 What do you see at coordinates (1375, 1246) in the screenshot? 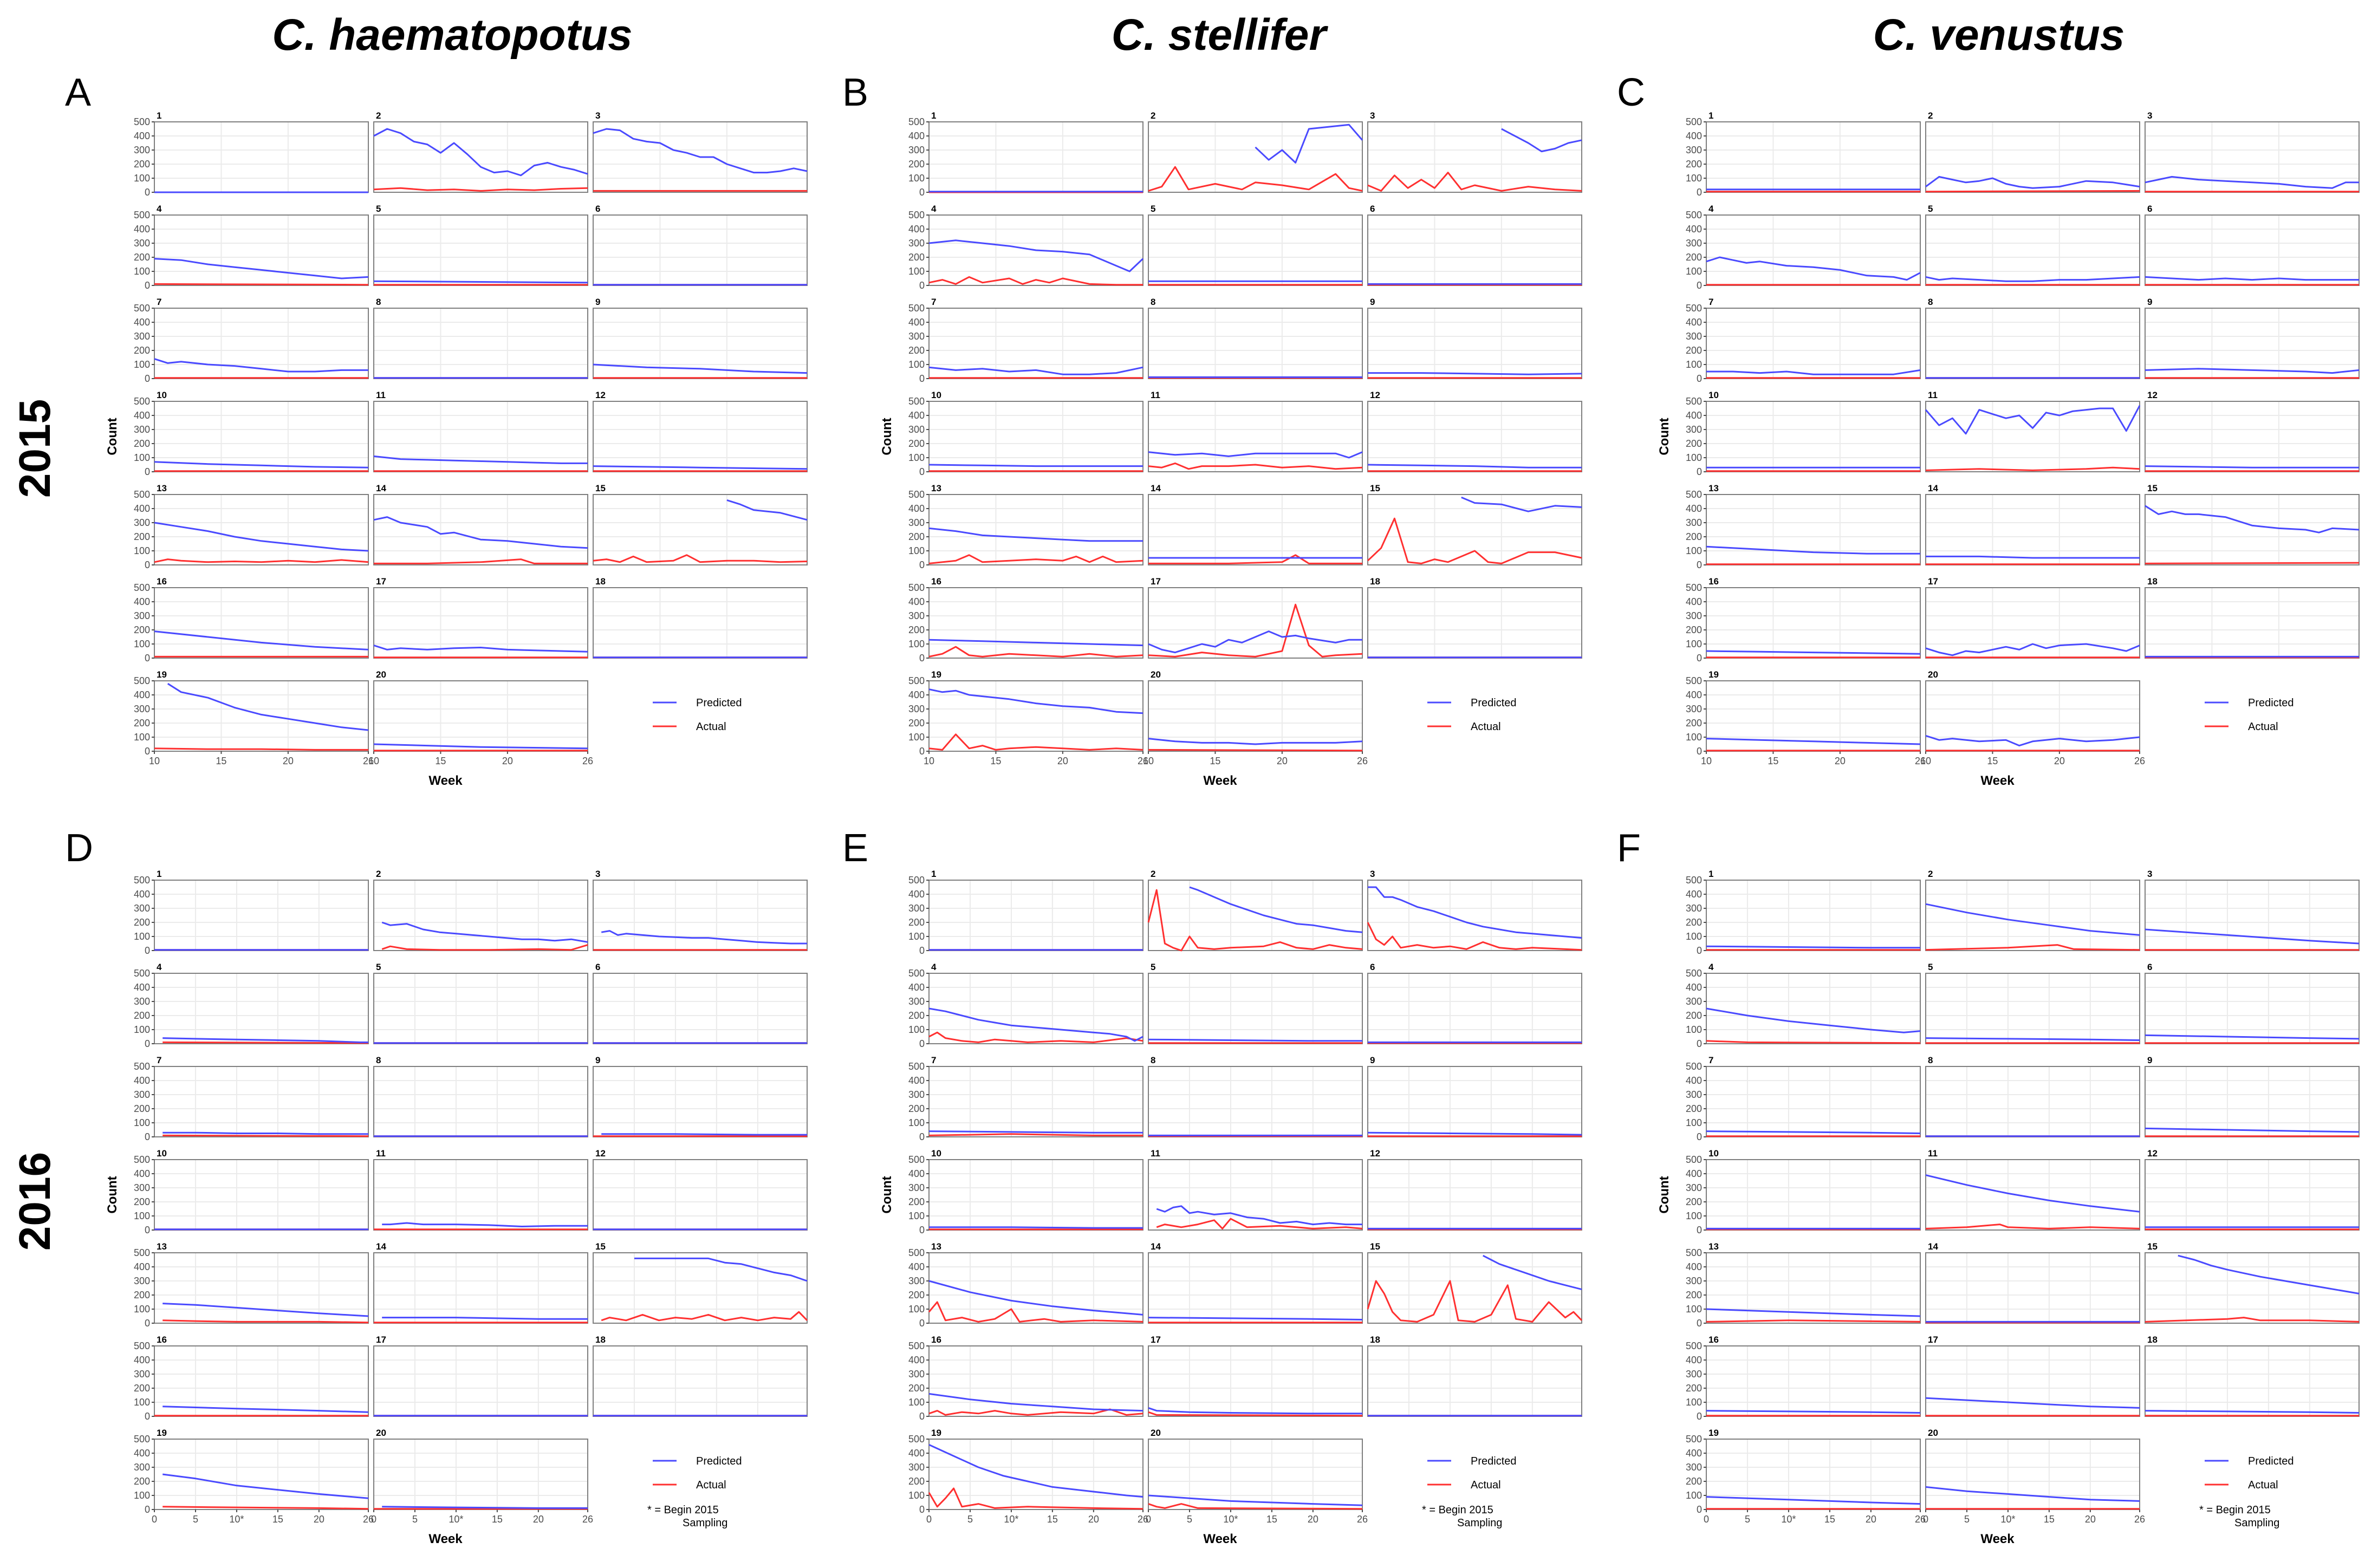
I see `subplot-label: 15` at bounding box center [1375, 1246].